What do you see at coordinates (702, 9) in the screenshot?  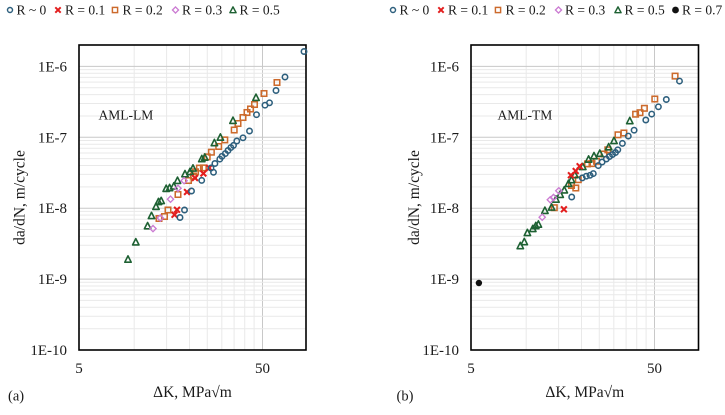 I see `svg-text: R = 0.7` at bounding box center [702, 9].